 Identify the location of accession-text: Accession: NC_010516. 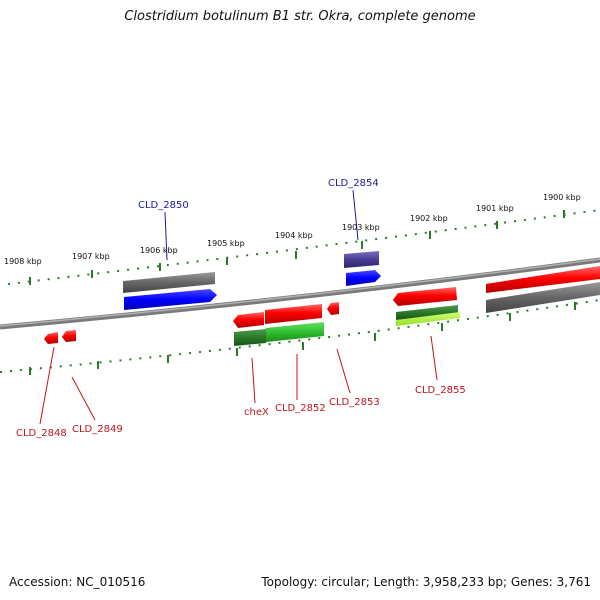
(77, 582).